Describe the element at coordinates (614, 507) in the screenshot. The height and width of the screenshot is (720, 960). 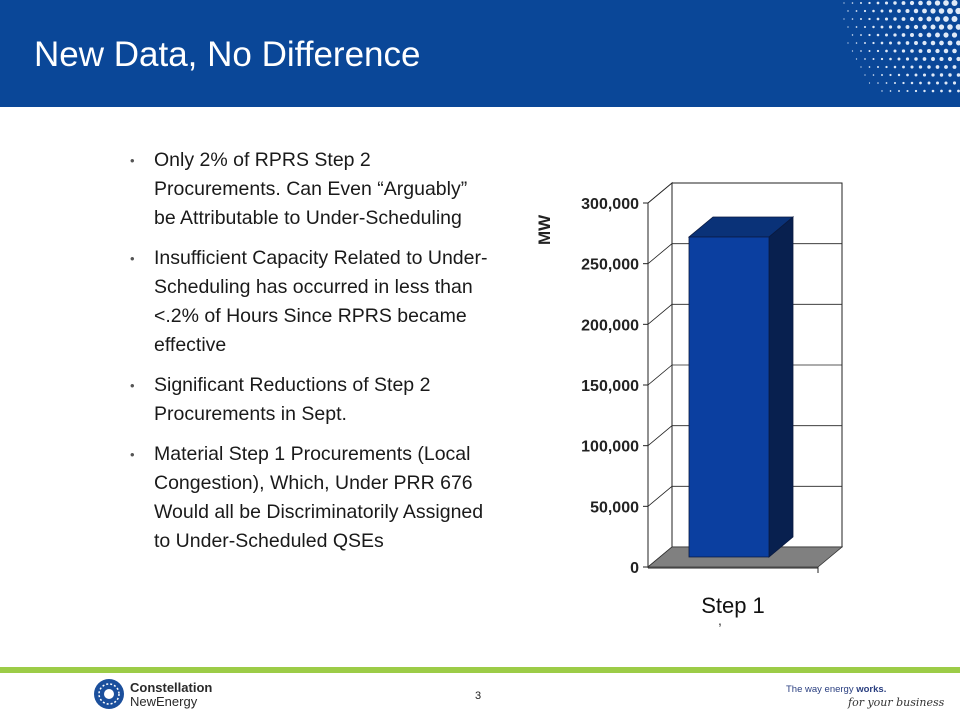
I see `y-tick-label: 50,000` at that location.